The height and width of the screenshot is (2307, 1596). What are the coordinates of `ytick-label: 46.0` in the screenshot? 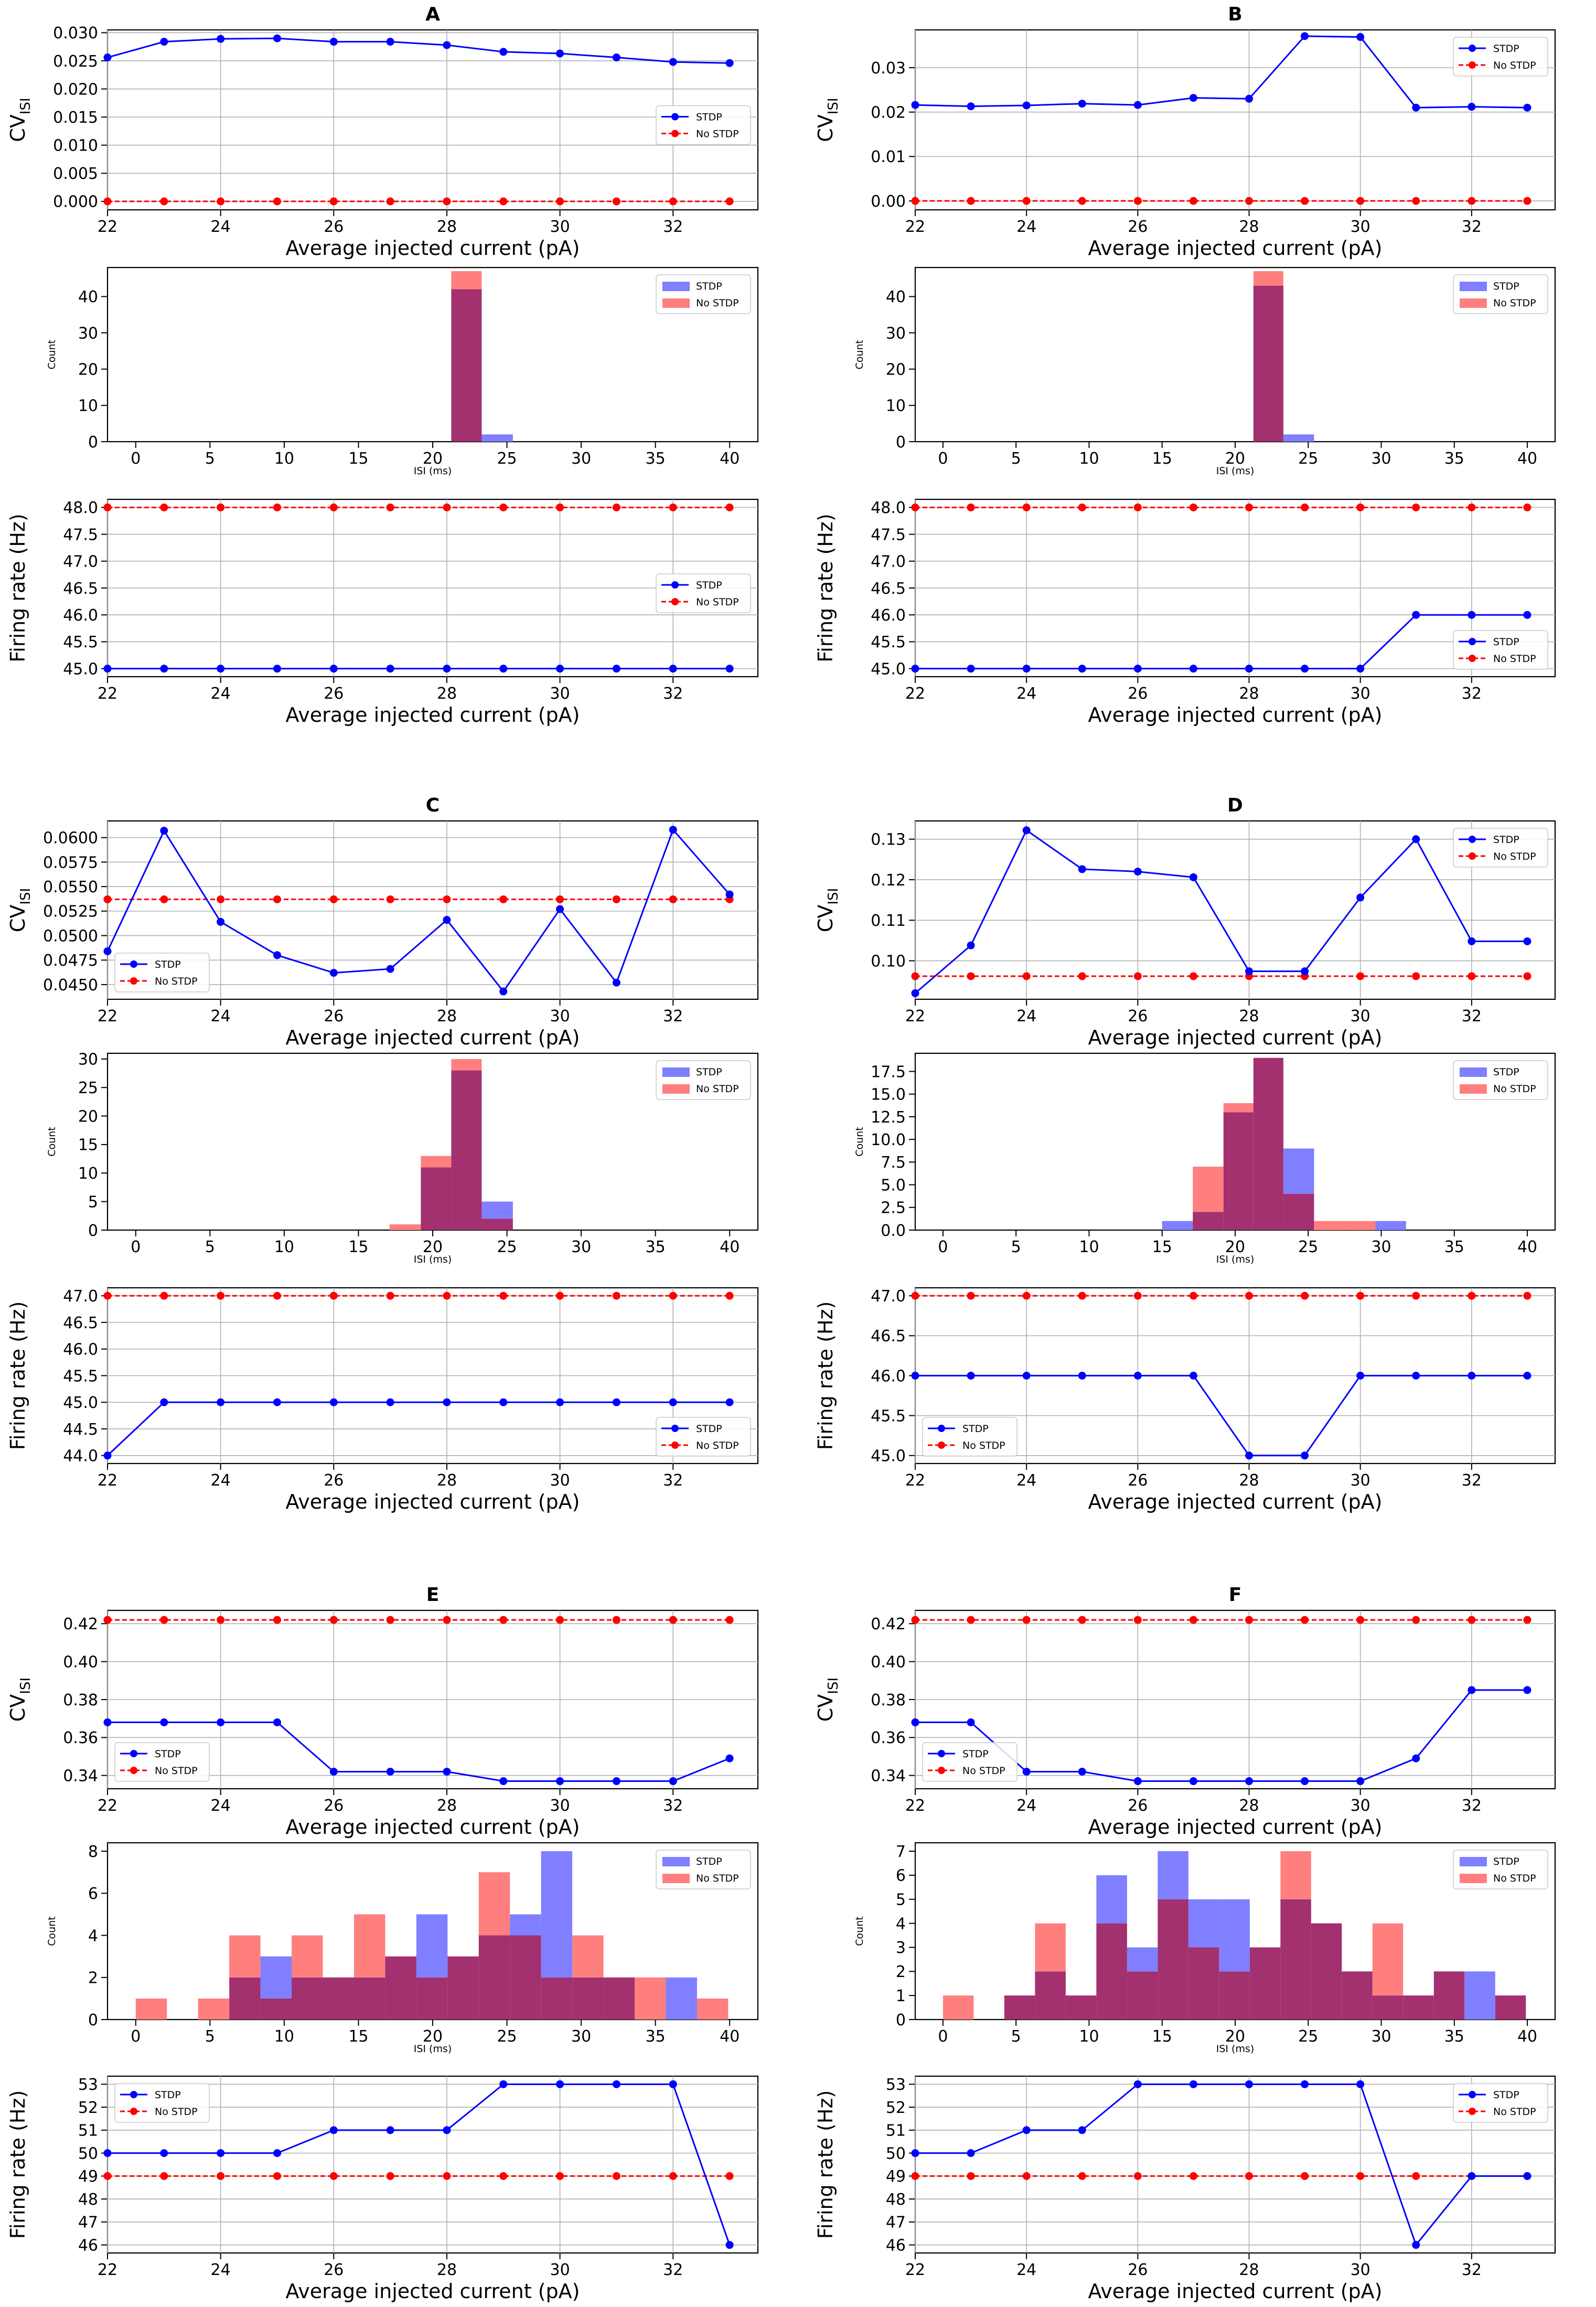 It's located at (80, 615).